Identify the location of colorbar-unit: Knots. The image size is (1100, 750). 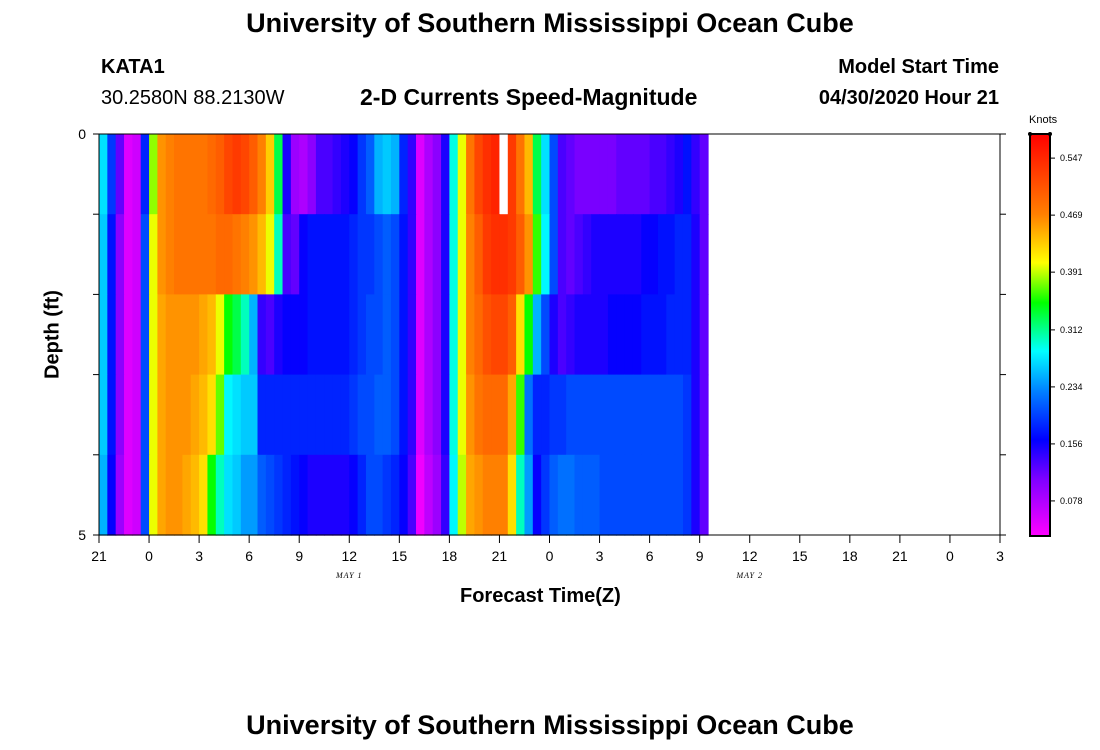
(1043, 120).